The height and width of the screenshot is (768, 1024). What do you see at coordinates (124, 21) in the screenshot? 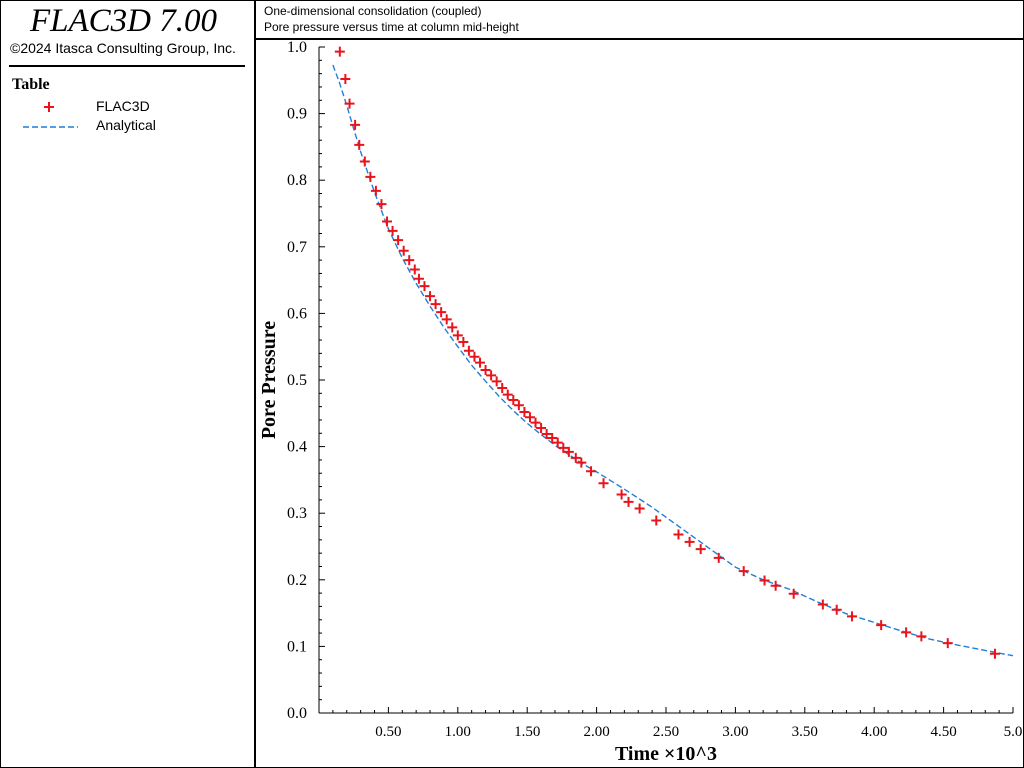
I see `app-title: FLAC3D 7.00` at bounding box center [124, 21].